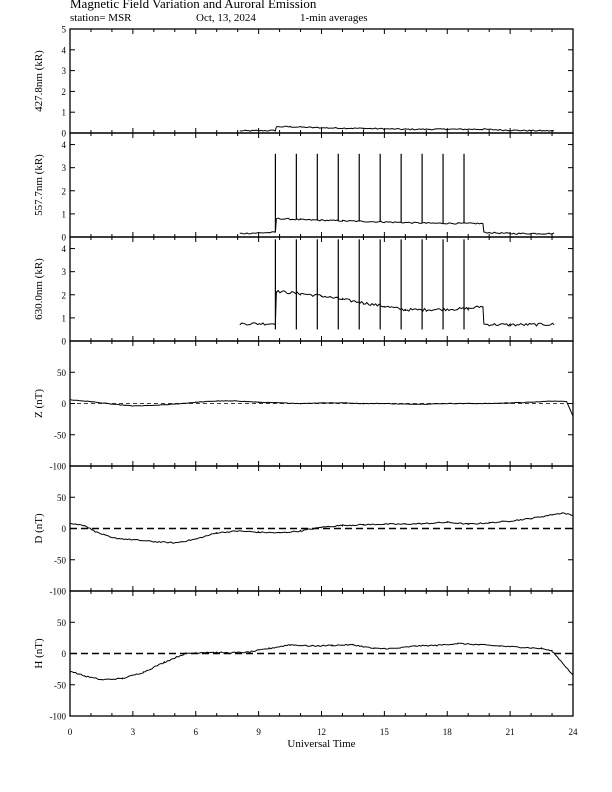  I want to click on panel-5-ylabel: H (nT), so click(39, 653).